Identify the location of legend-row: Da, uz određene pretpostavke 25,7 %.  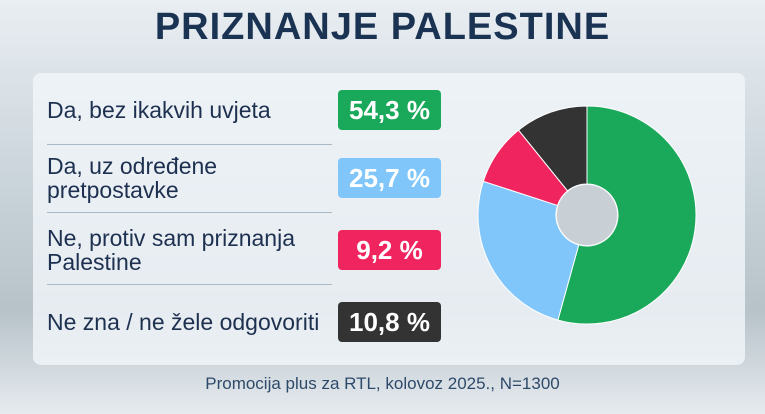
(244, 179).